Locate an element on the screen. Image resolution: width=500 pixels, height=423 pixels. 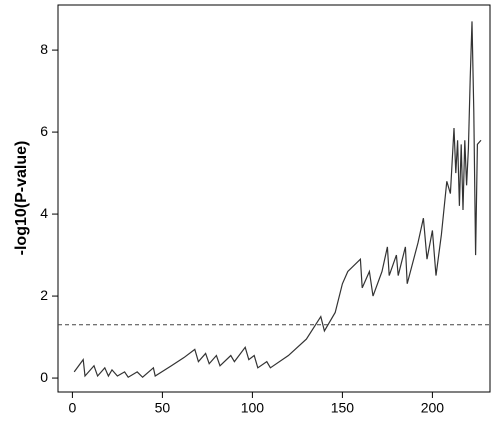
y-tick-label: 2 is located at coordinates (44, 295).